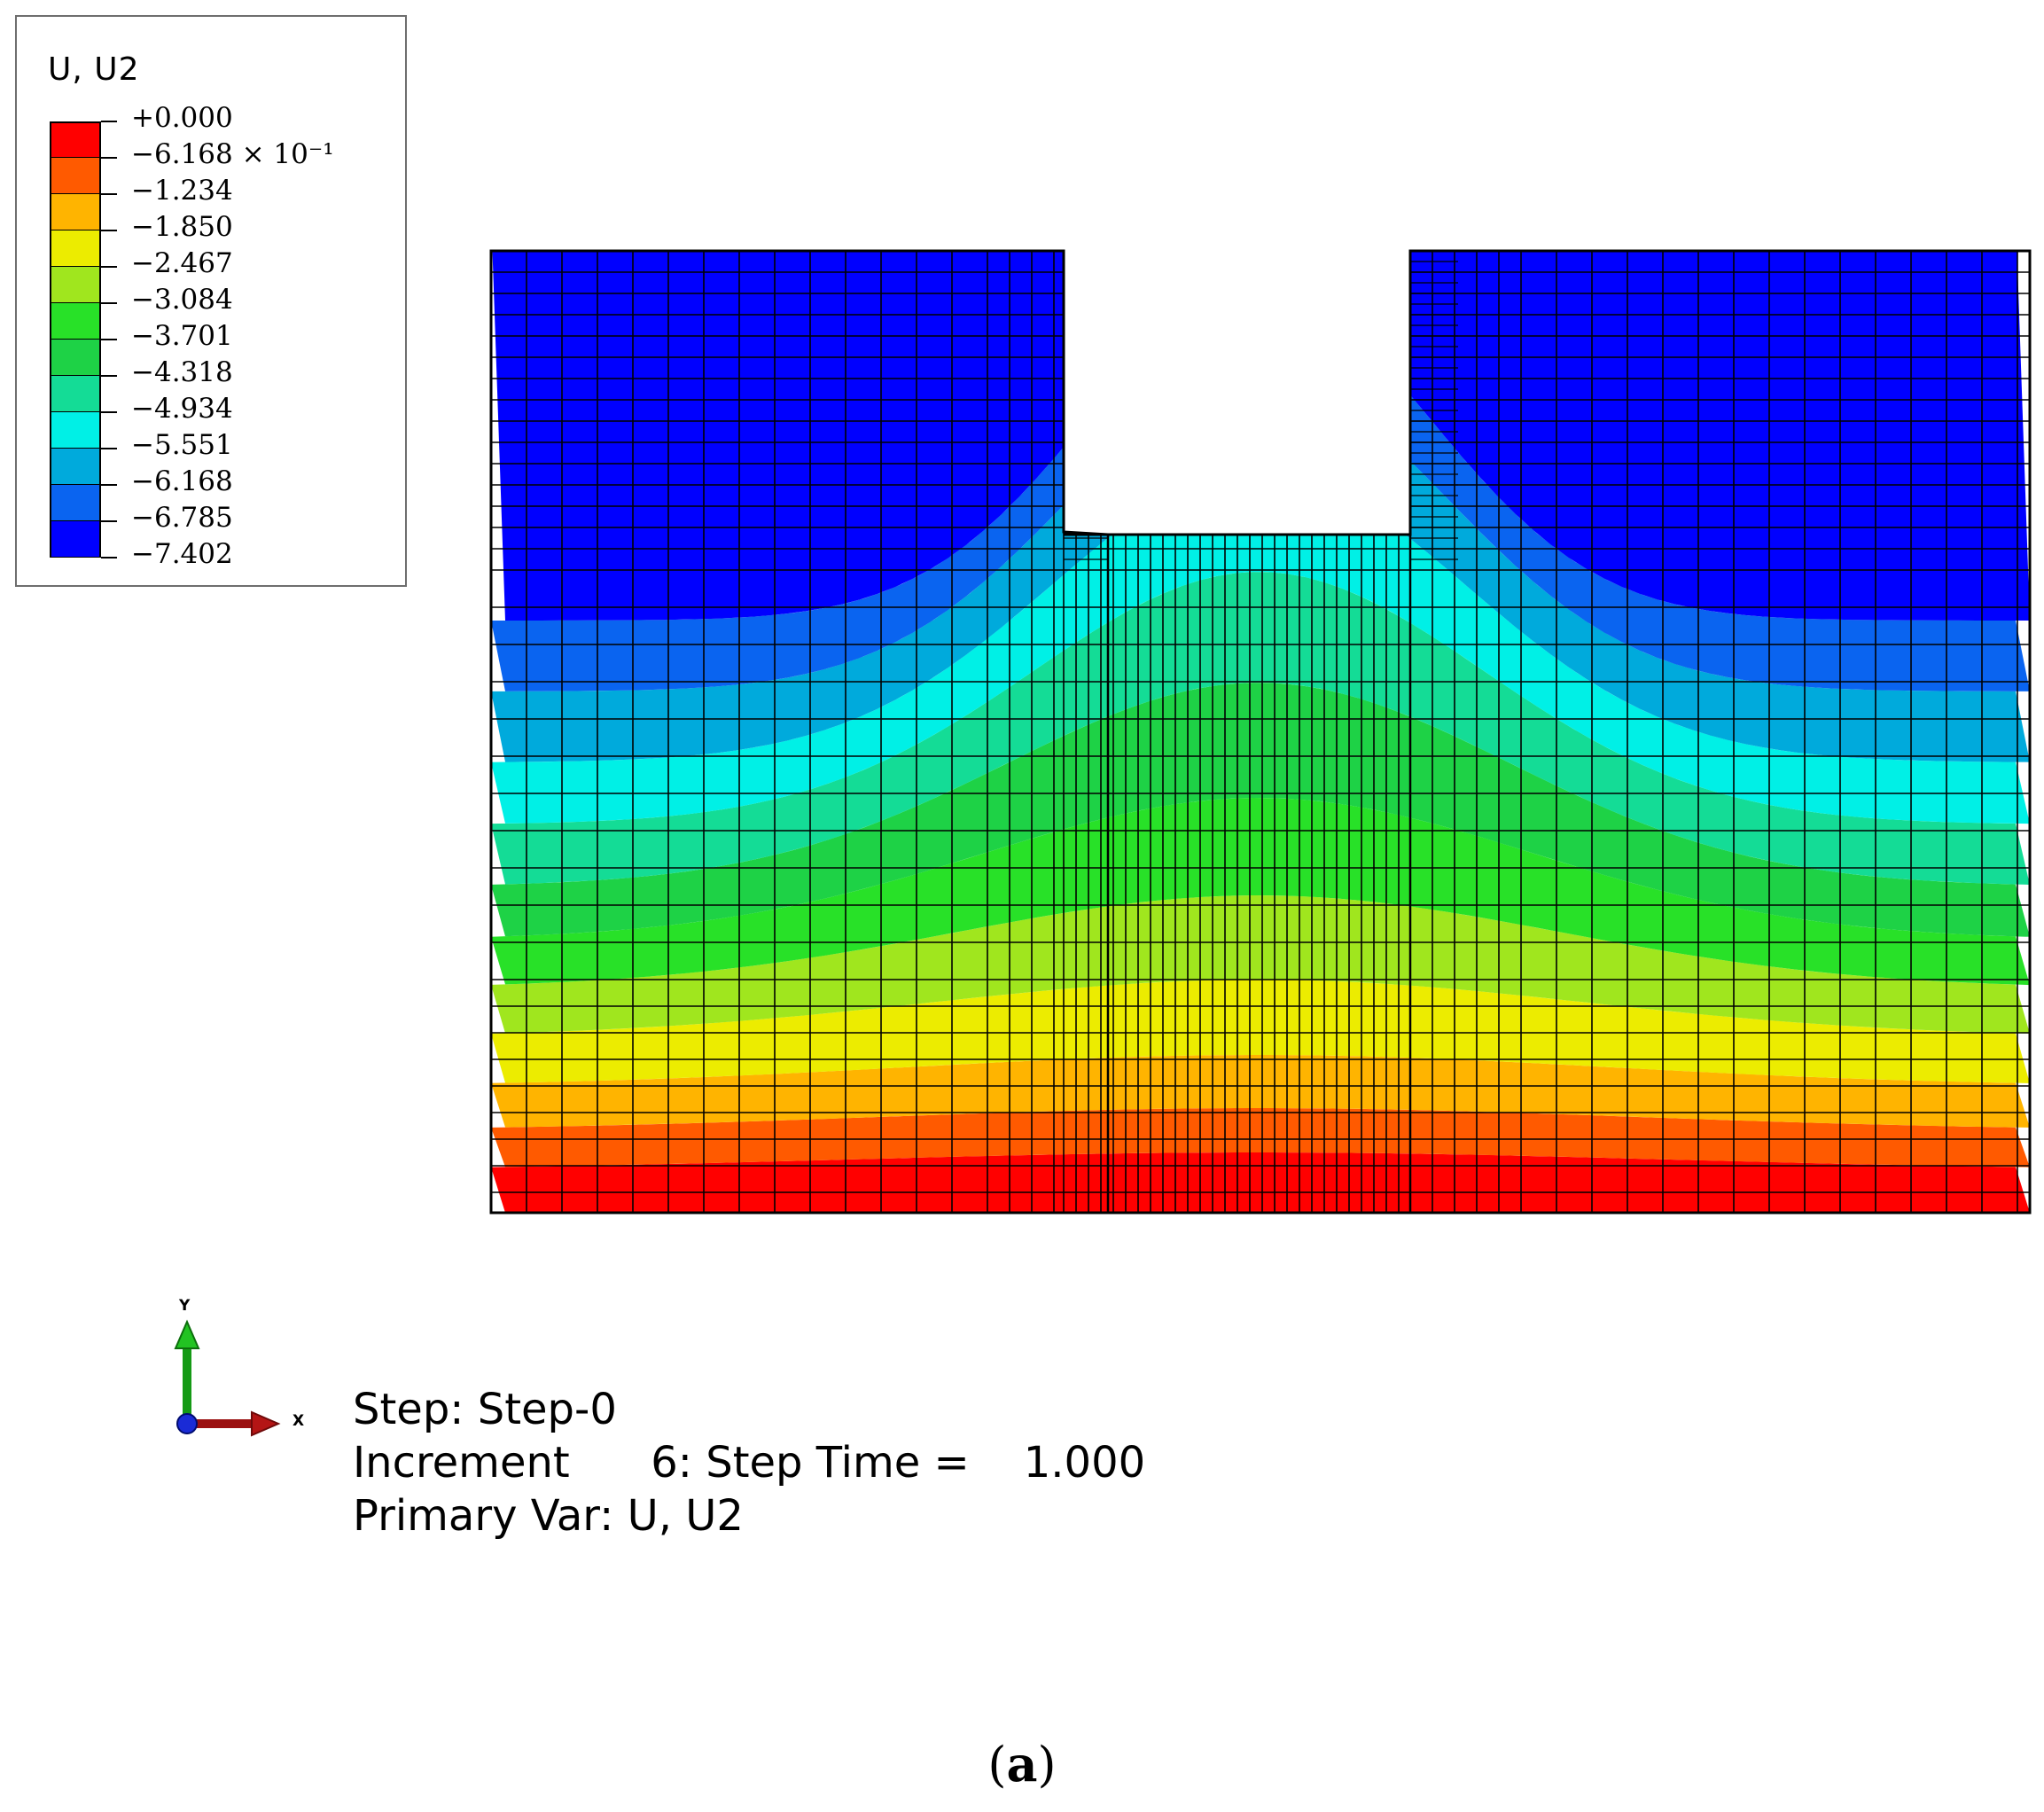 The image size is (2044, 1812). I want to click on increment-label: Increment 6: Step Time = 1.000, so click(749, 1463).